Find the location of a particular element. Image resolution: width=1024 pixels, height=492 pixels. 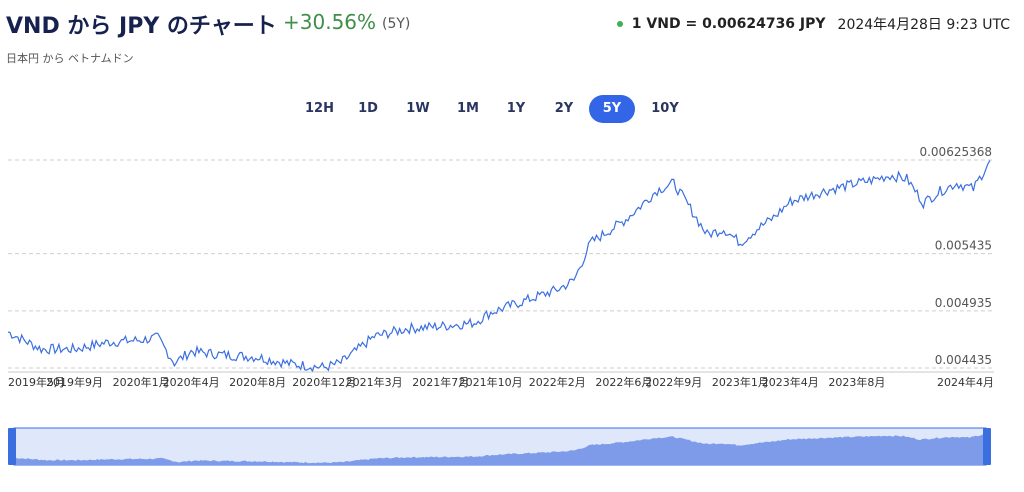

x-tick-label: 2023年1月 is located at coordinates (740, 382).